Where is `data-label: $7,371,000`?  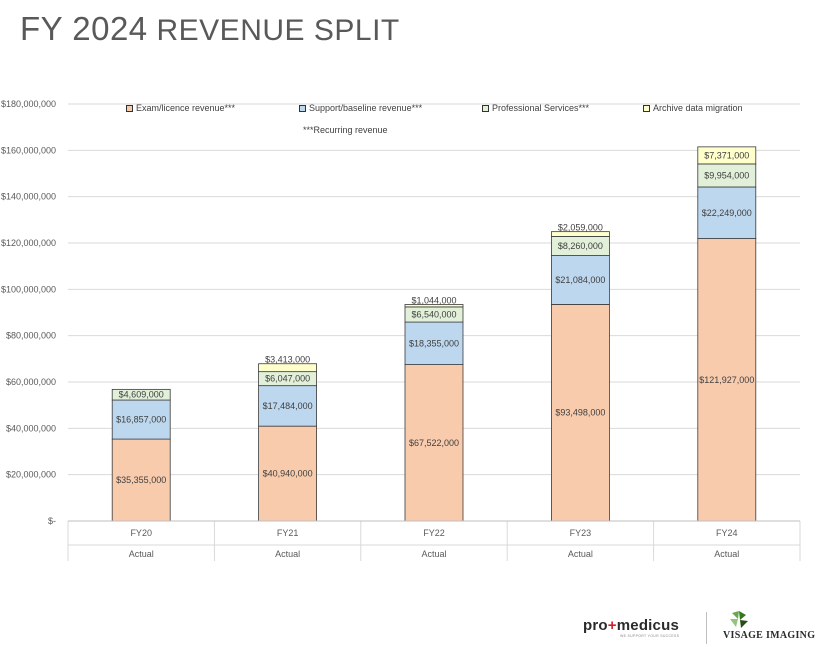
data-label: $7,371,000 is located at coordinates (726, 155).